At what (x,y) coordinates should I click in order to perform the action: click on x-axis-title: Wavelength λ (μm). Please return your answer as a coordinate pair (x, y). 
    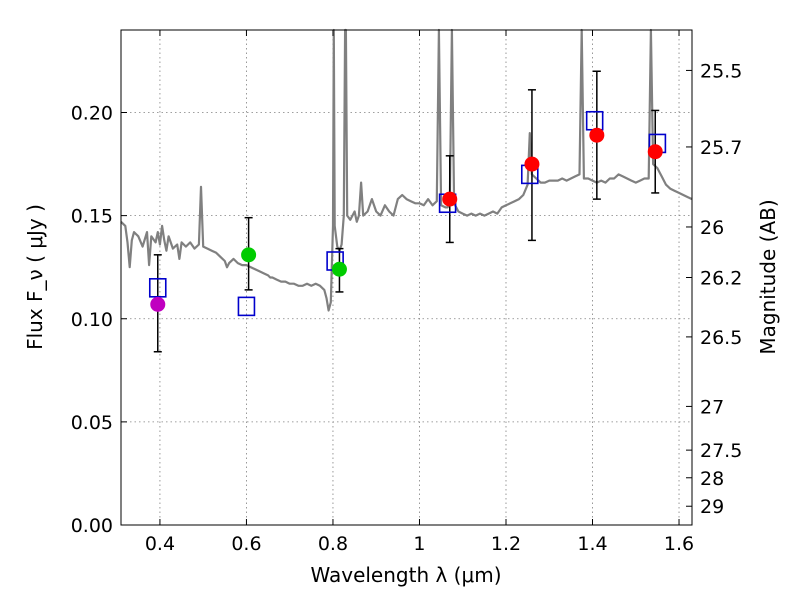
    Looking at the image, I should click on (405, 575).